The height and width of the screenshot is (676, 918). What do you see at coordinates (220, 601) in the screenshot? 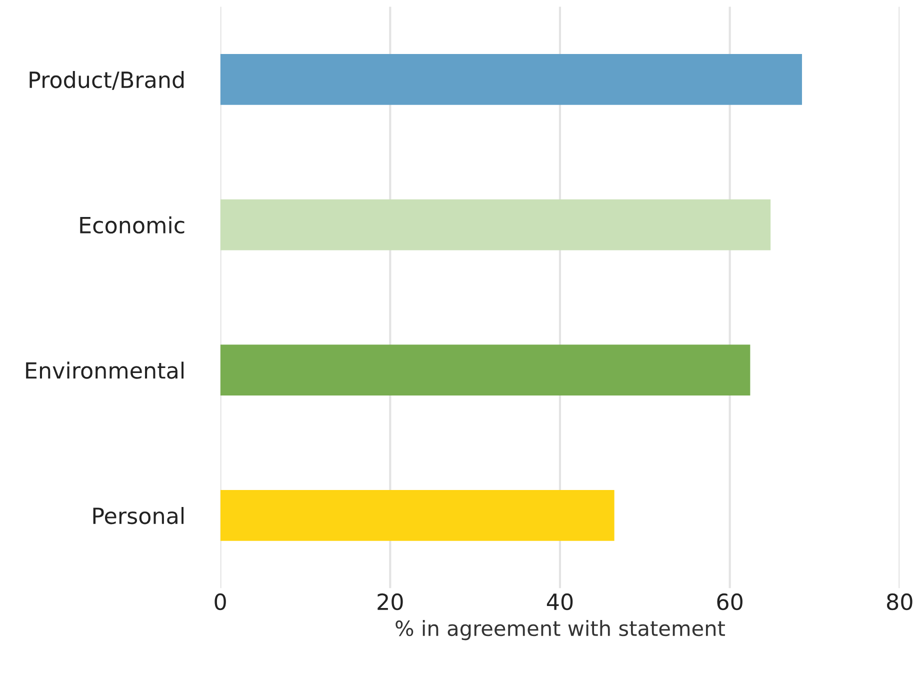
I see `x-tick-label: 0` at bounding box center [220, 601].